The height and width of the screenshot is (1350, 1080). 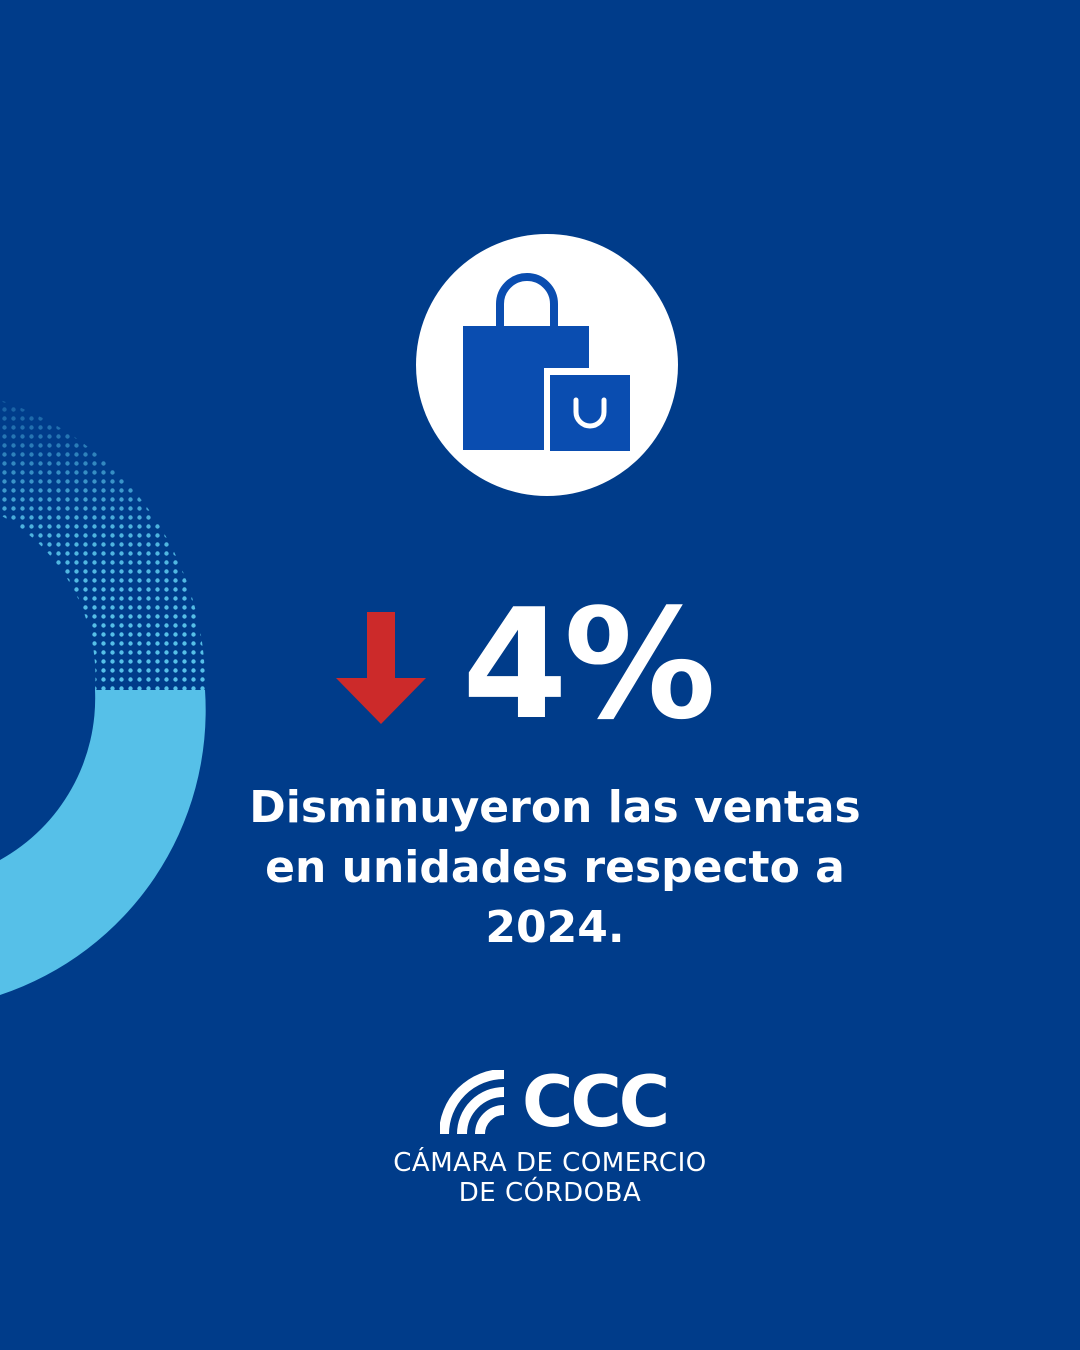 What do you see at coordinates (381, 668) in the screenshot?
I see `arrow-down-icon` at bounding box center [381, 668].